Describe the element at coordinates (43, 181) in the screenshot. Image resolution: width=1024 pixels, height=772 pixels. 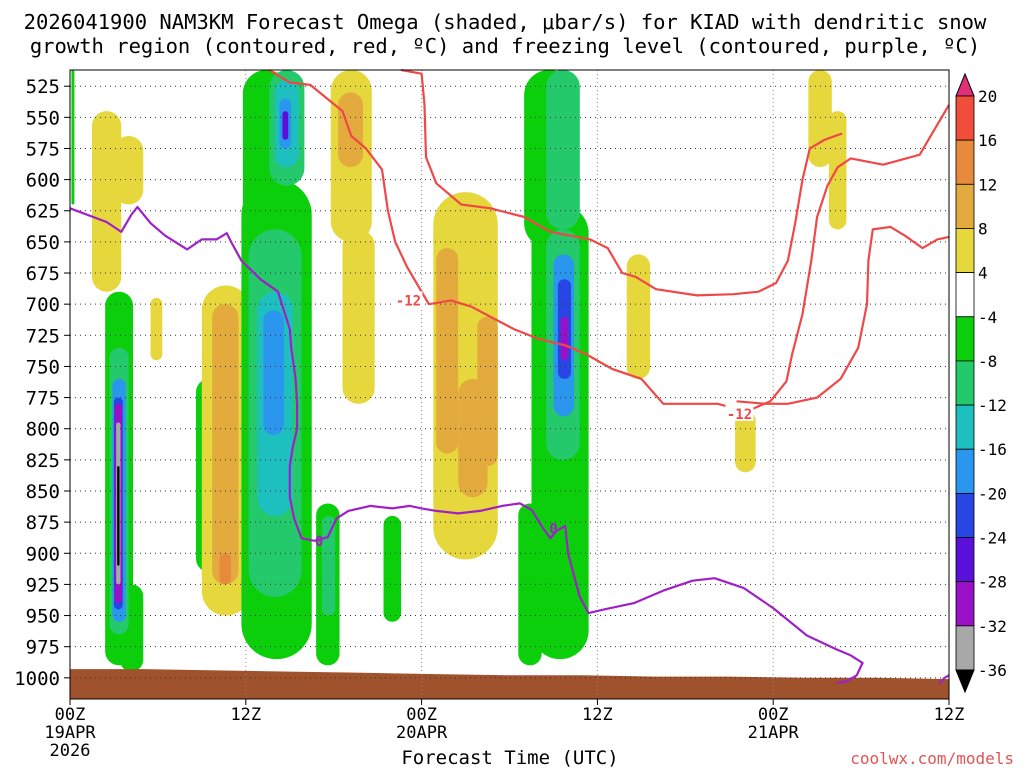
I see `y-tick-label-600: 600` at that location.